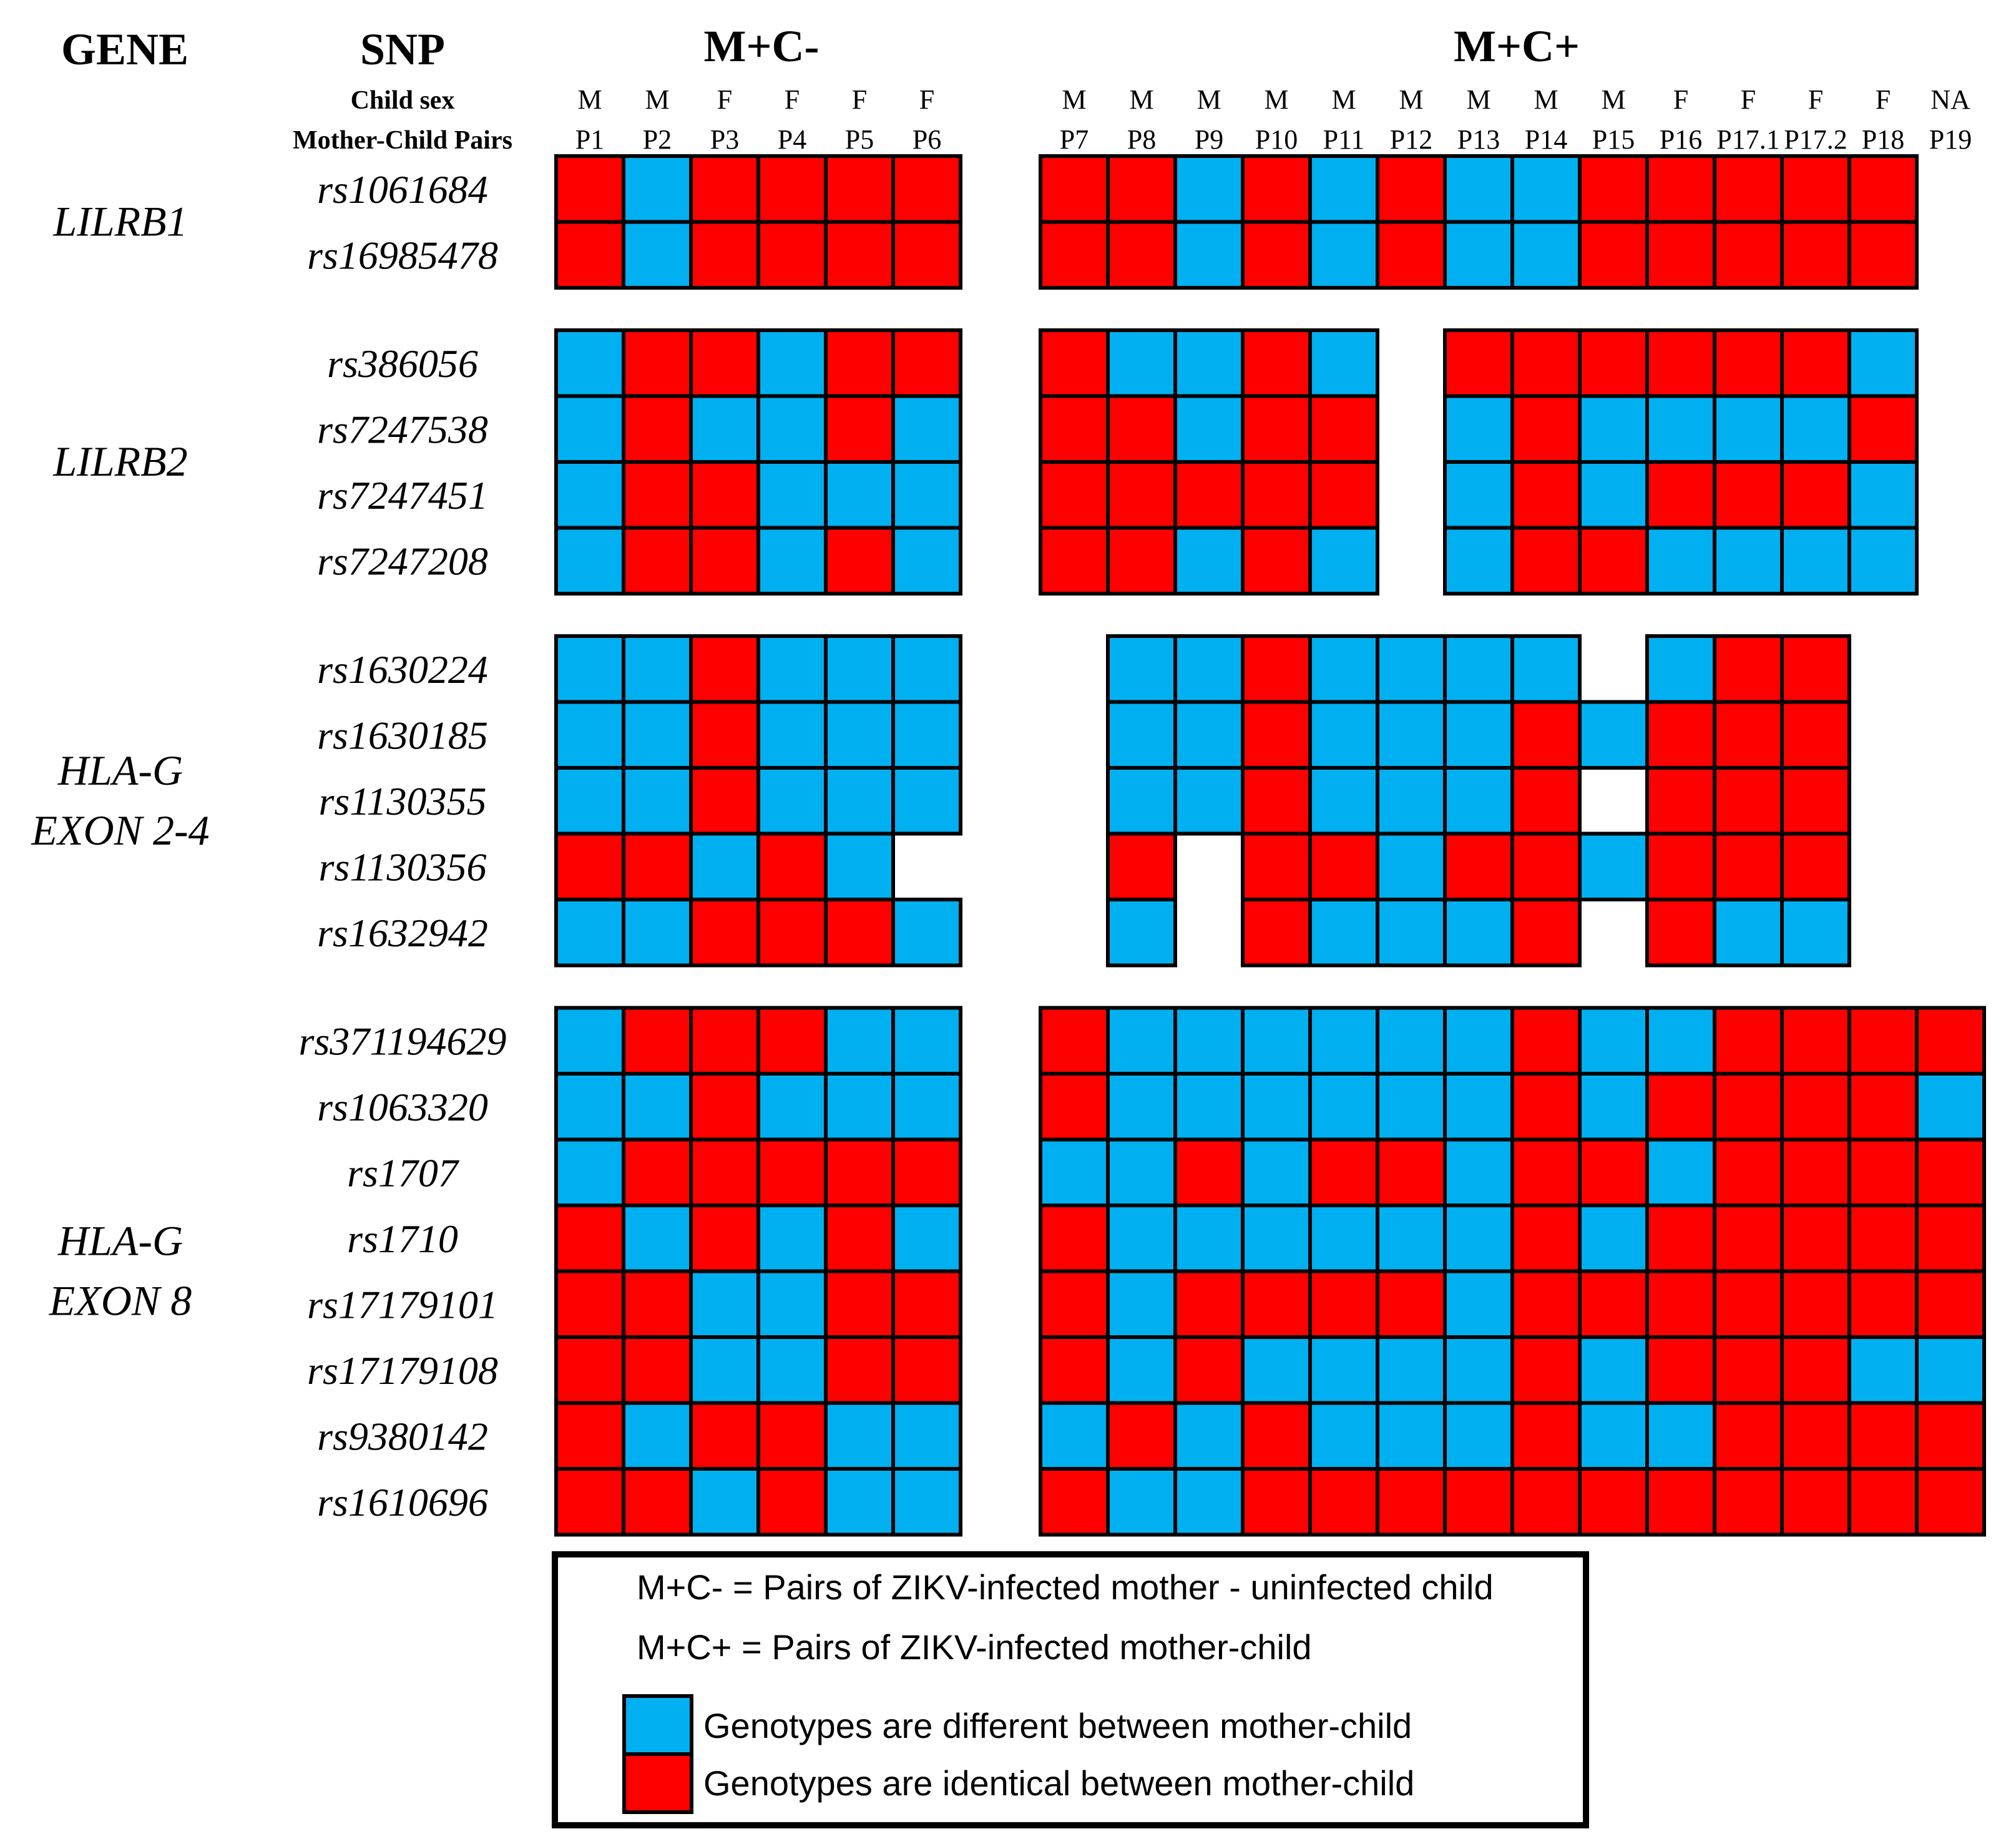  Describe the element at coordinates (402, 429) in the screenshot. I see `snp-label-rs7247538: rs7247538` at that location.